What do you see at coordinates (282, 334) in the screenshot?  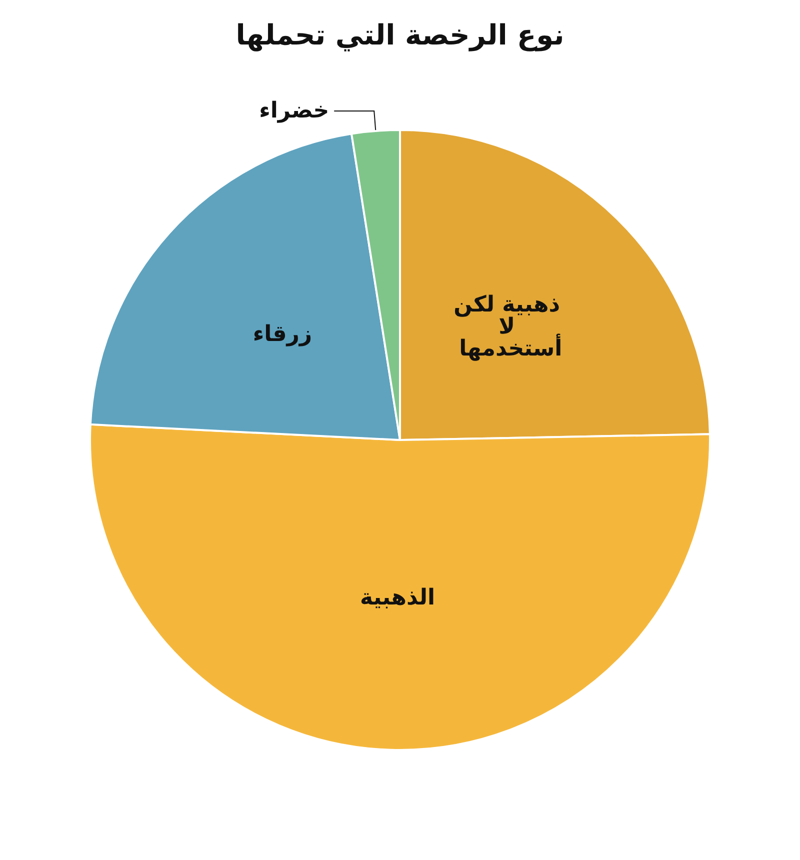 I see `slice-label: زرقاء` at bounding box center [282, 334].